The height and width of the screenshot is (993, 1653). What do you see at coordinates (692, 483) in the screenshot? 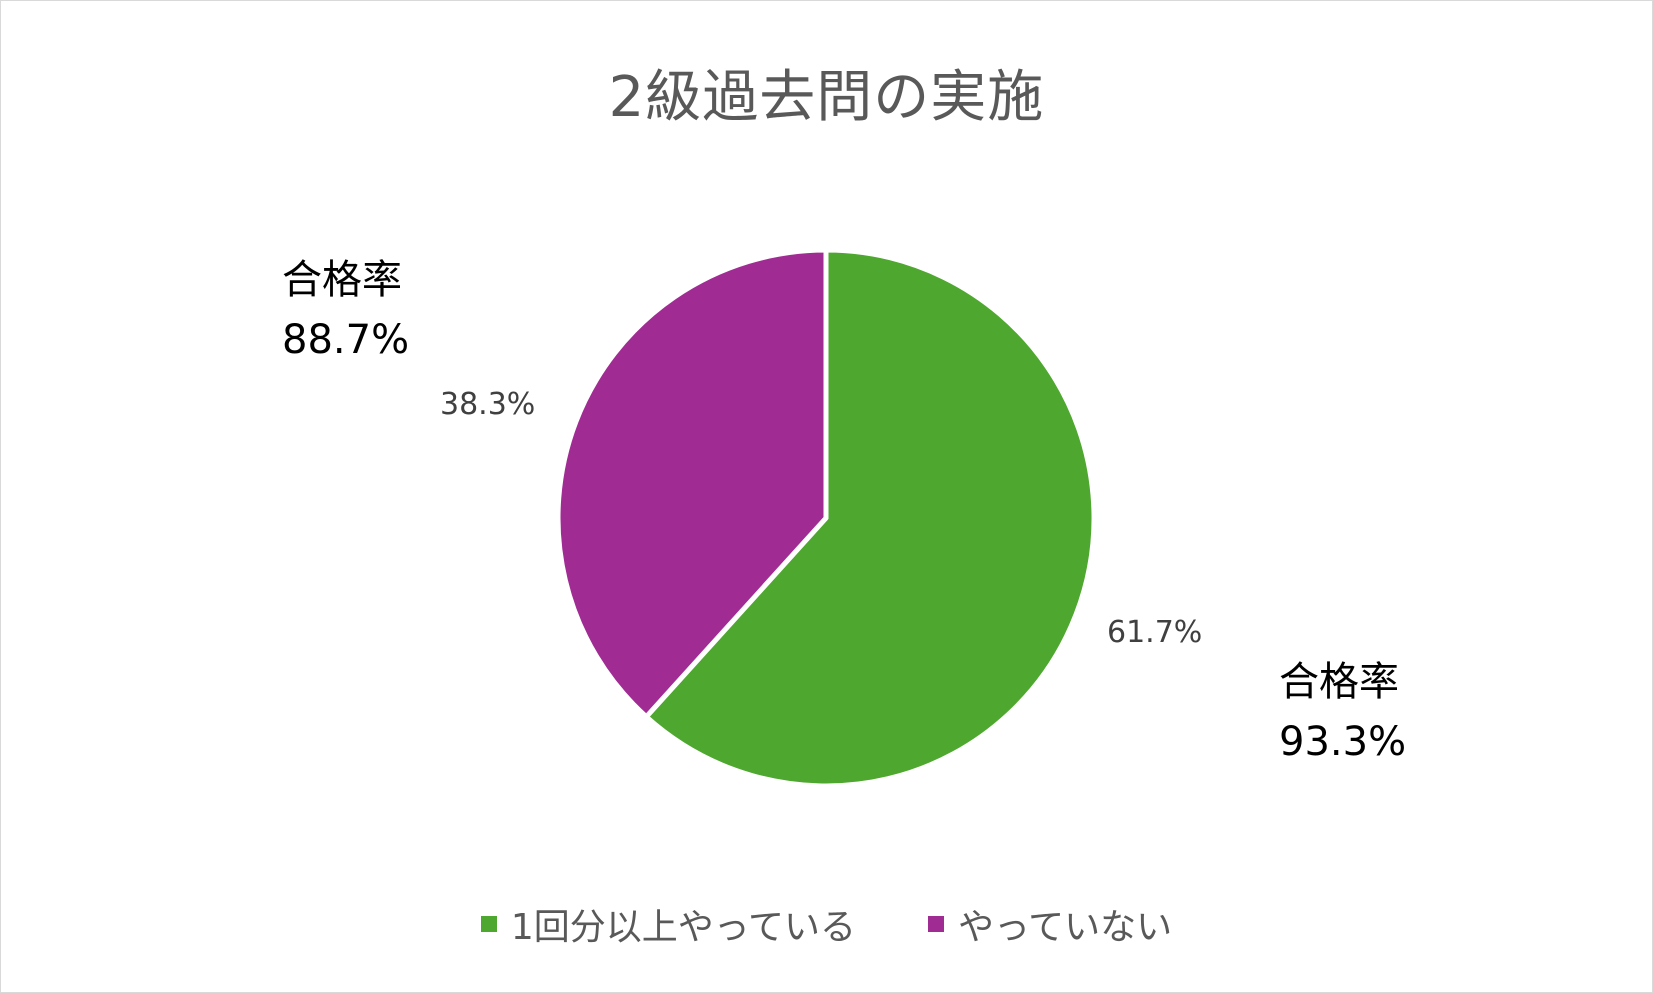
I see `pie-slice-not-done` at bounding box center [692, 483].